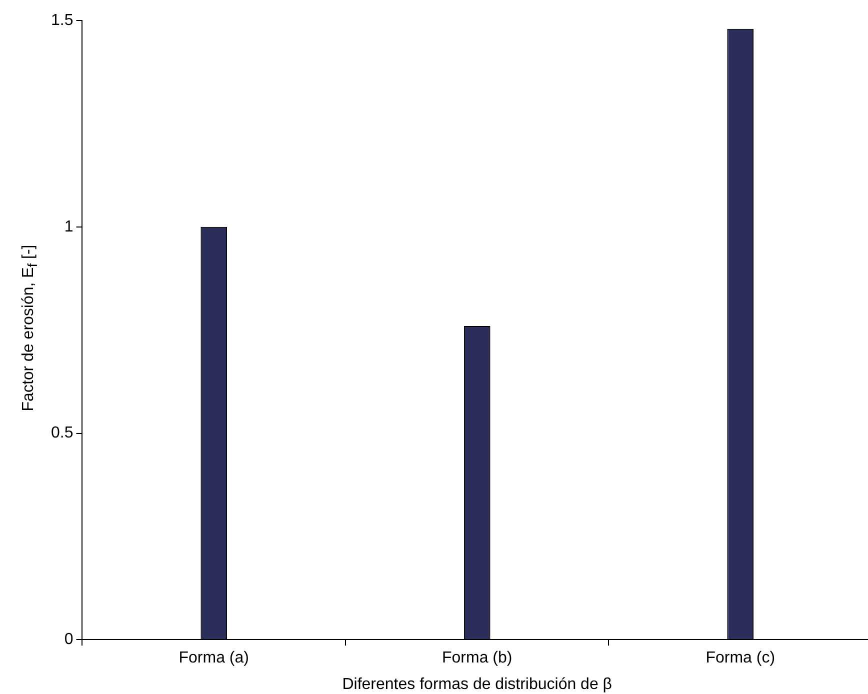  What do you see at coordinates (69, 227) in the screenshot?
I see `y-tick-label: 1` at bounding box center [69, 227].